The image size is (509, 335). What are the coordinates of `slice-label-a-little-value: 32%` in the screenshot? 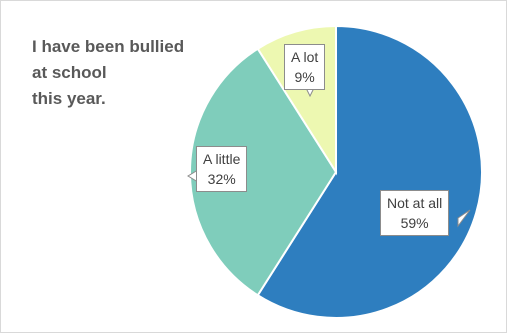 It's located at (221, 179).